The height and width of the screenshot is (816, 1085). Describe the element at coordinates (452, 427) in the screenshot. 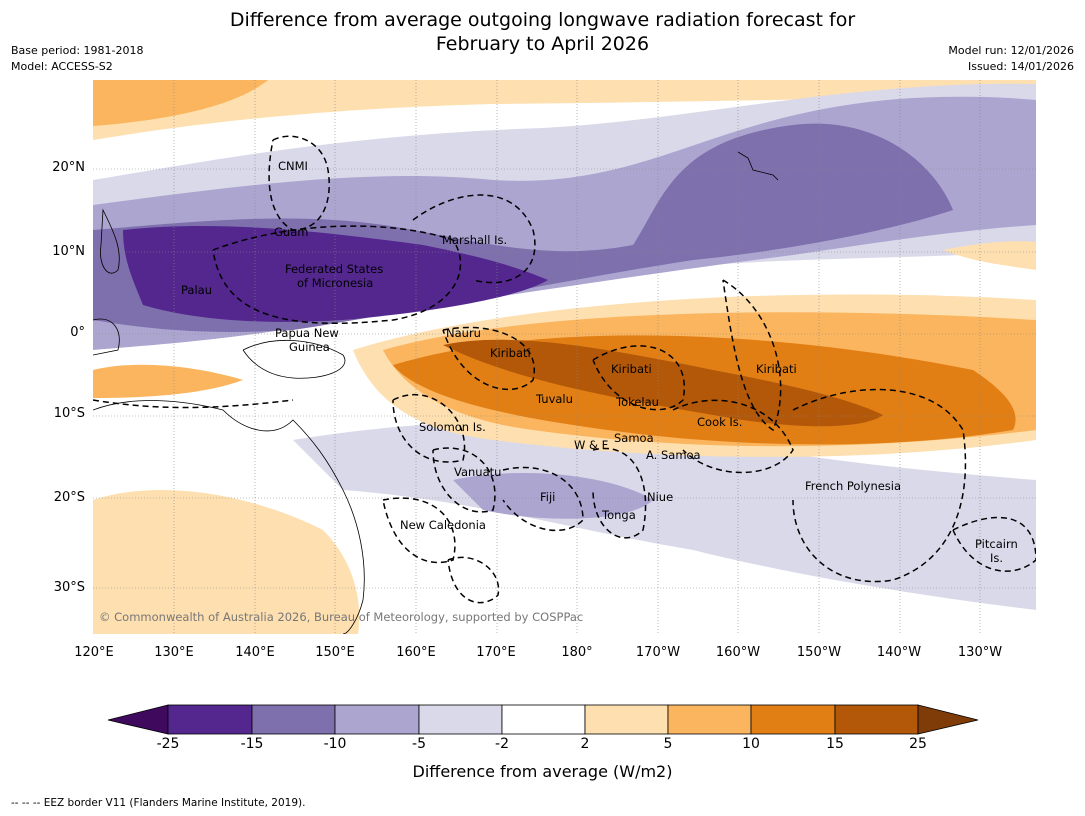

I see `place-label: Solomon Is.` at that location.